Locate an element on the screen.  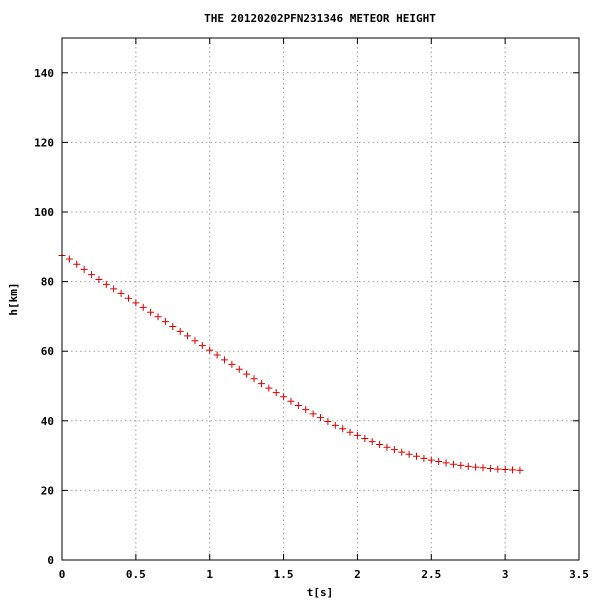
x-tick-label: 0.5 is located at coordinates (136, 574).